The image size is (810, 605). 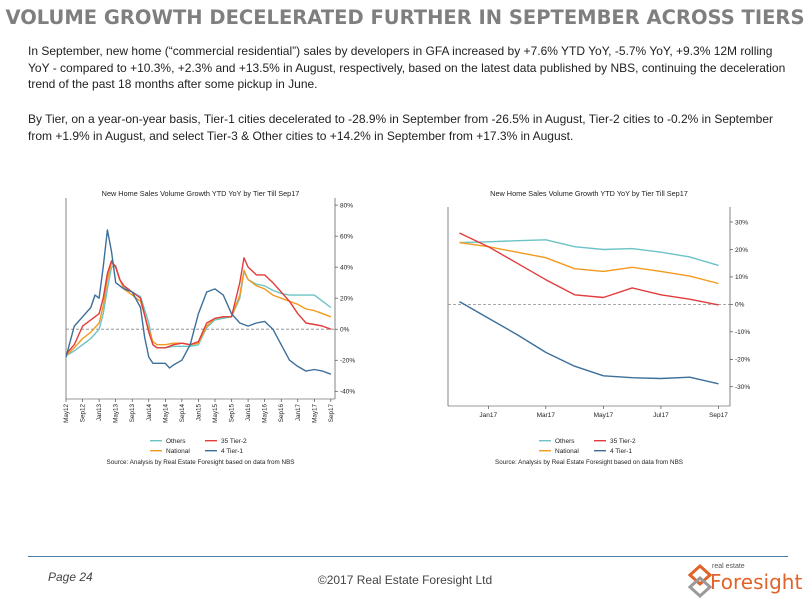 I want to click on series-line-national, so click(x=589, y=263).